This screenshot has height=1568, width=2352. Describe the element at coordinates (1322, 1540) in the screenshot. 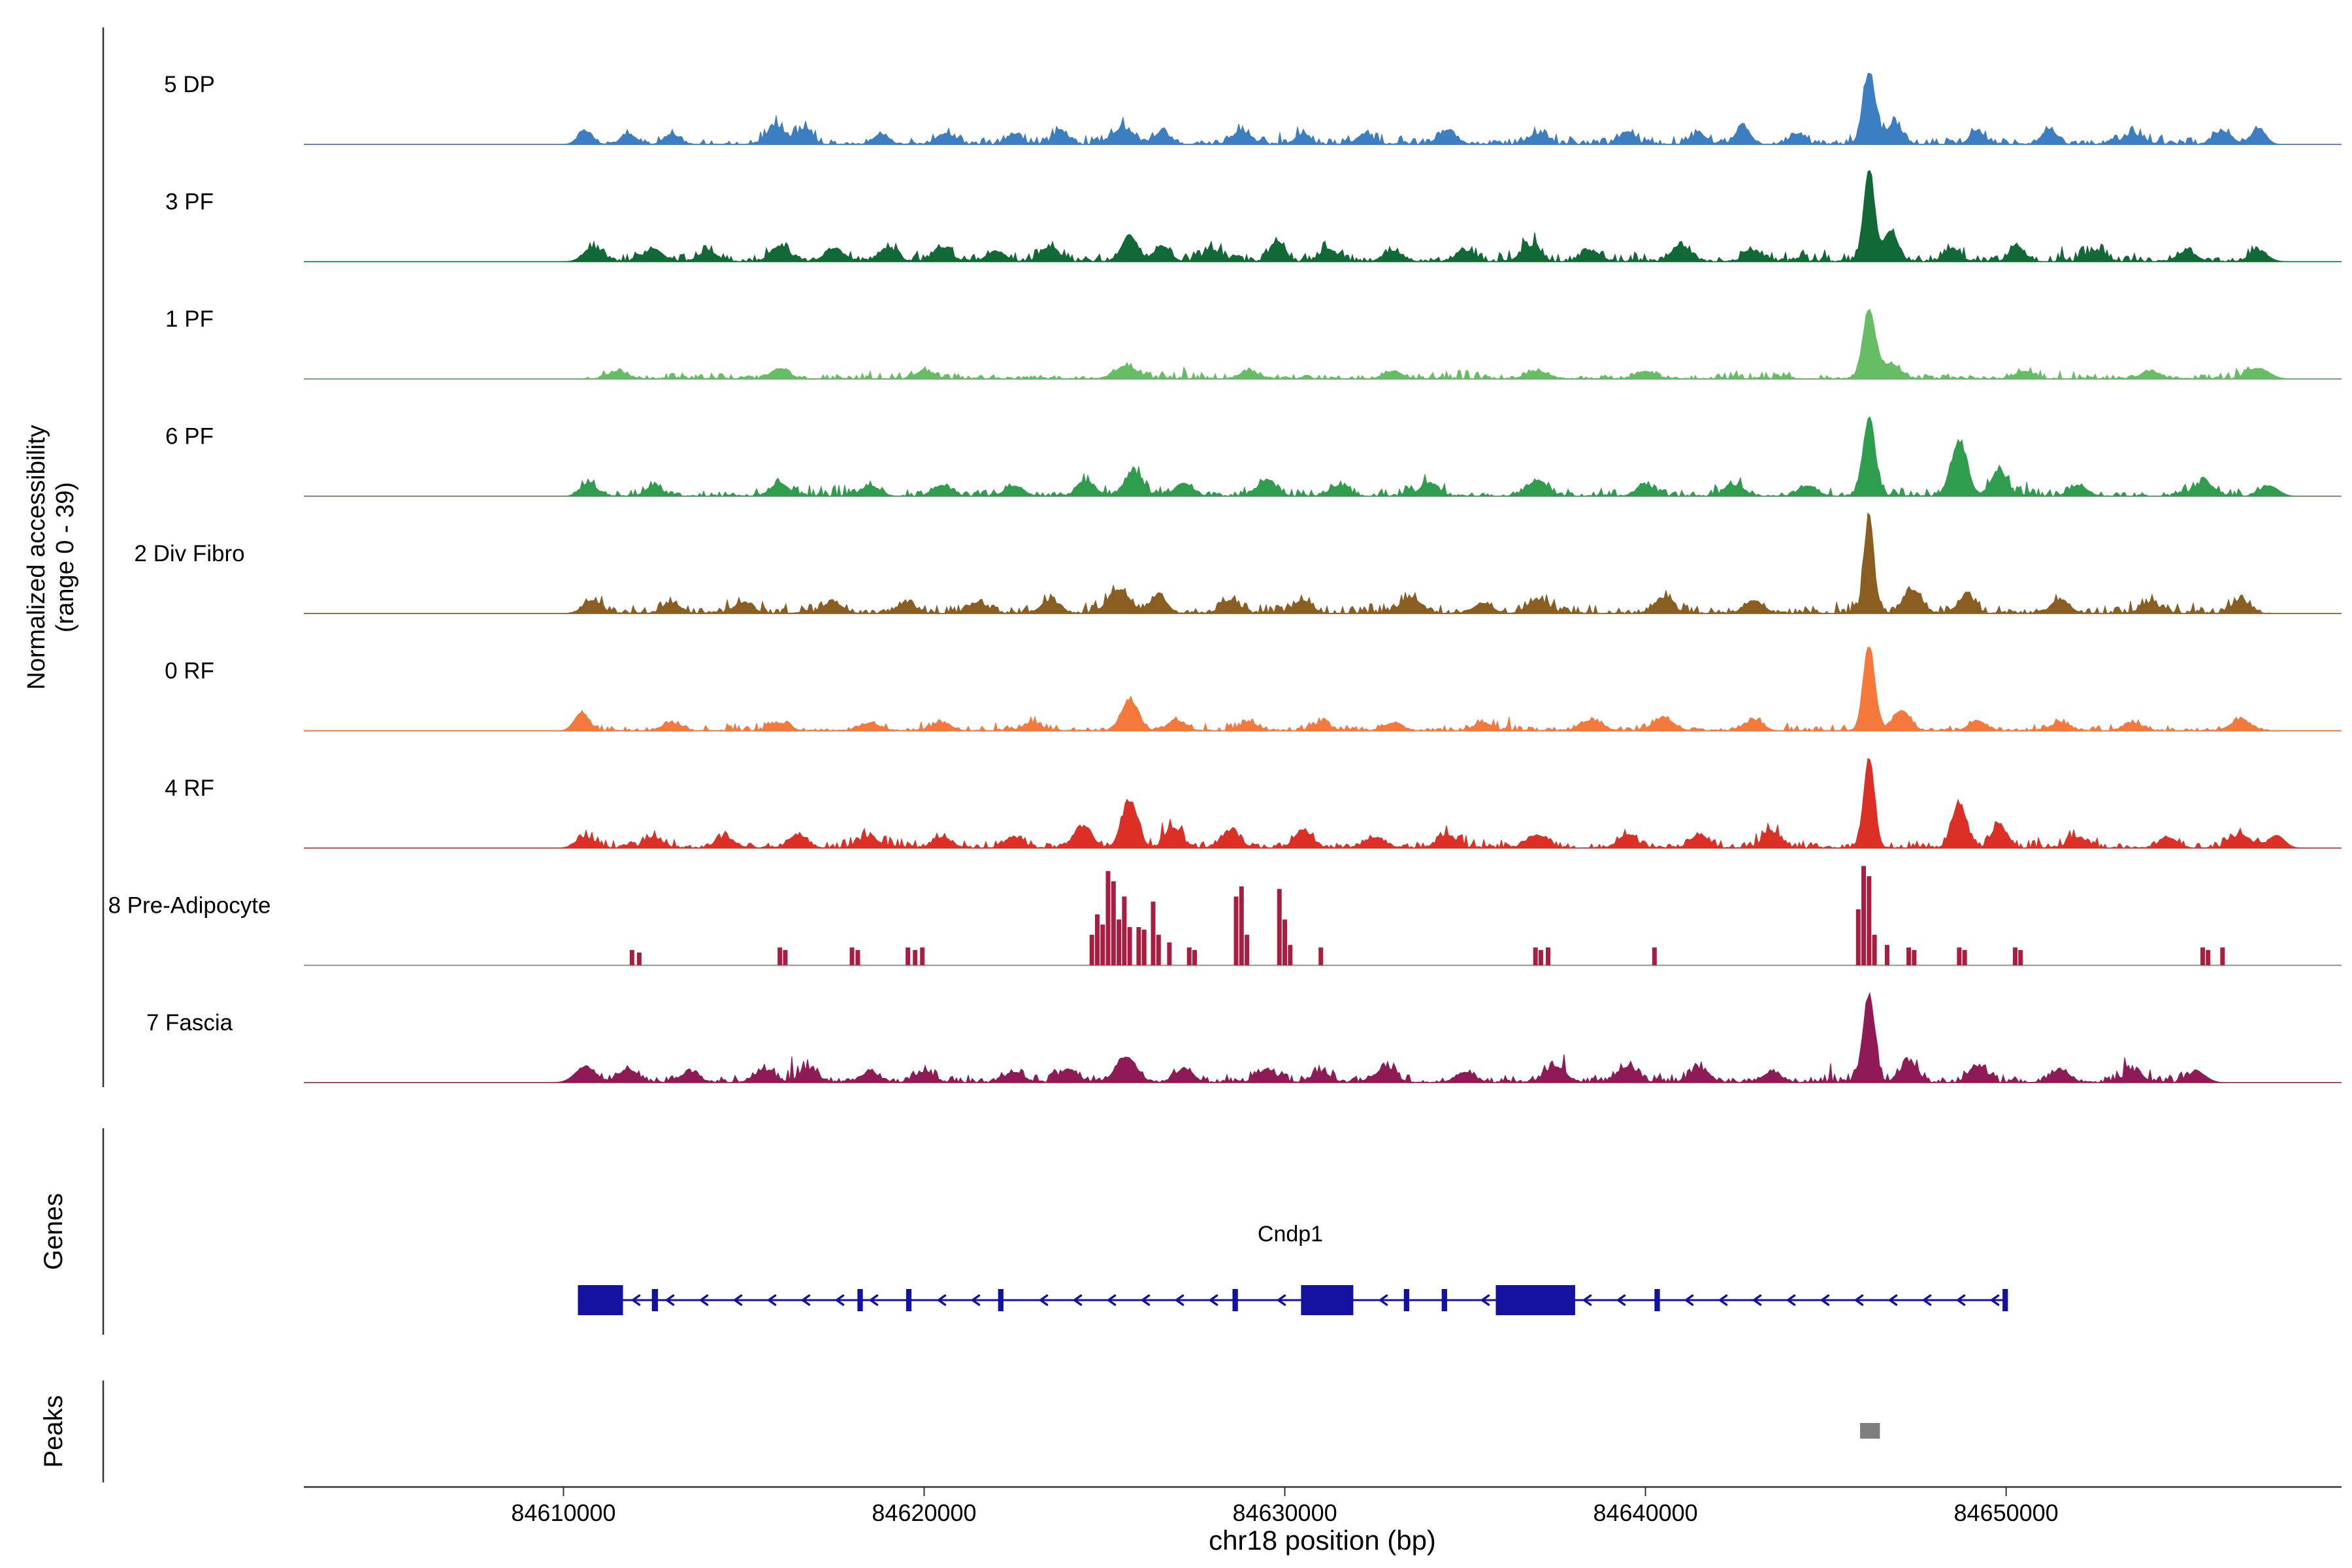

I see `x-axis-title: chr18 position (bp)` at that location.